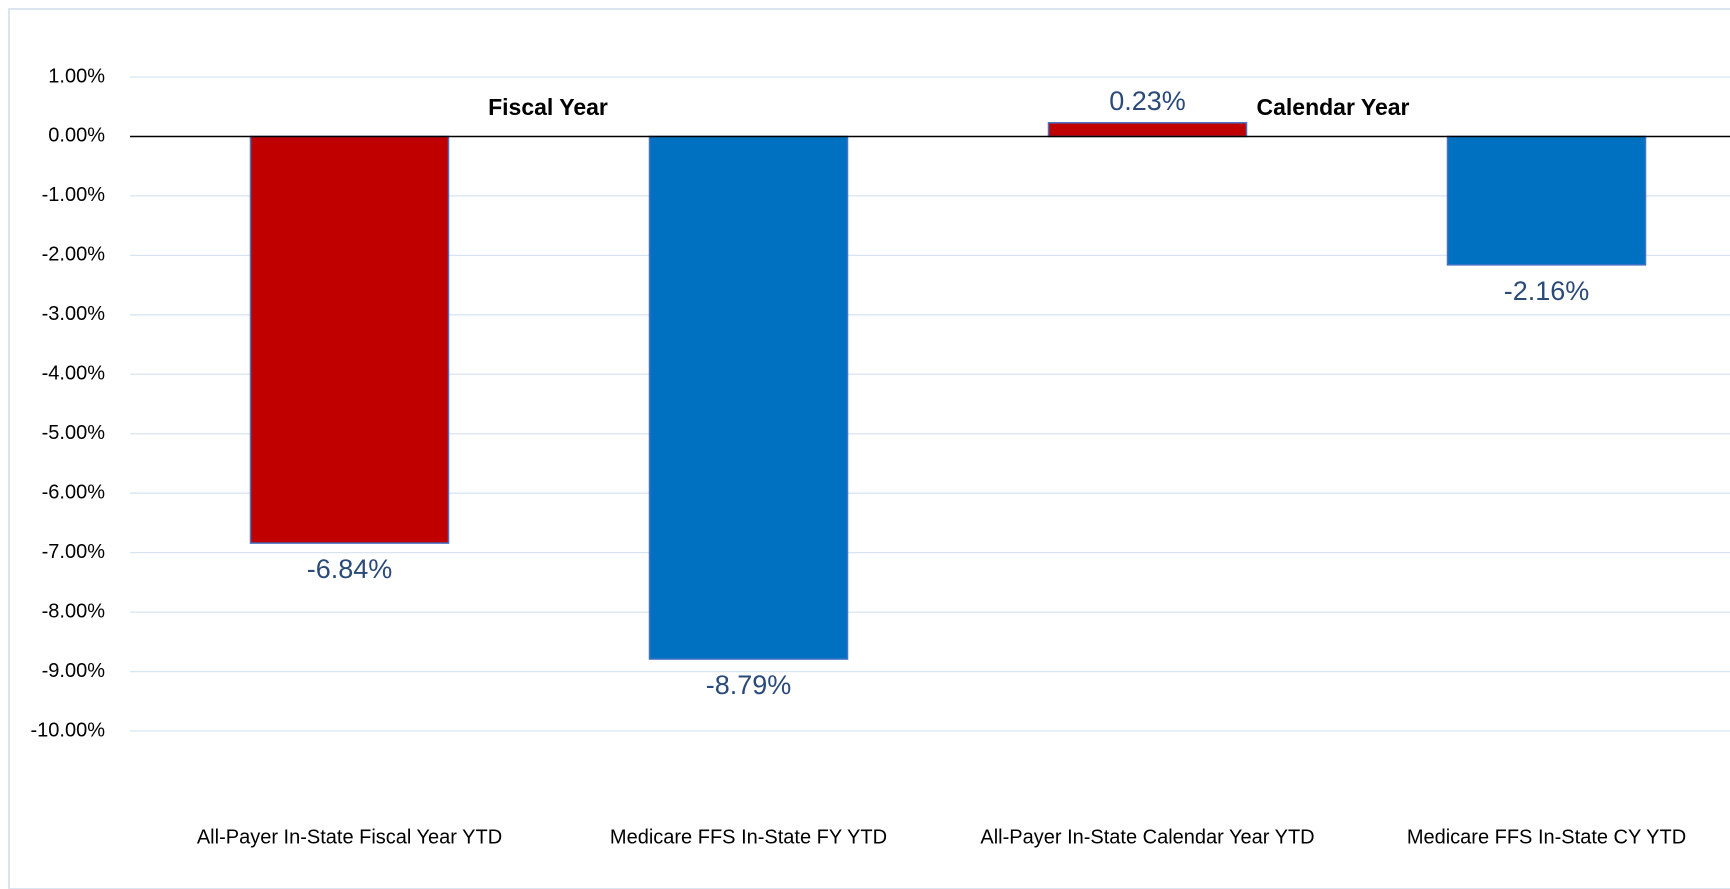 The height and width of the screenshot is (889, 1730). I want to click on annotation: Calendar Year, so click(1332, 107).